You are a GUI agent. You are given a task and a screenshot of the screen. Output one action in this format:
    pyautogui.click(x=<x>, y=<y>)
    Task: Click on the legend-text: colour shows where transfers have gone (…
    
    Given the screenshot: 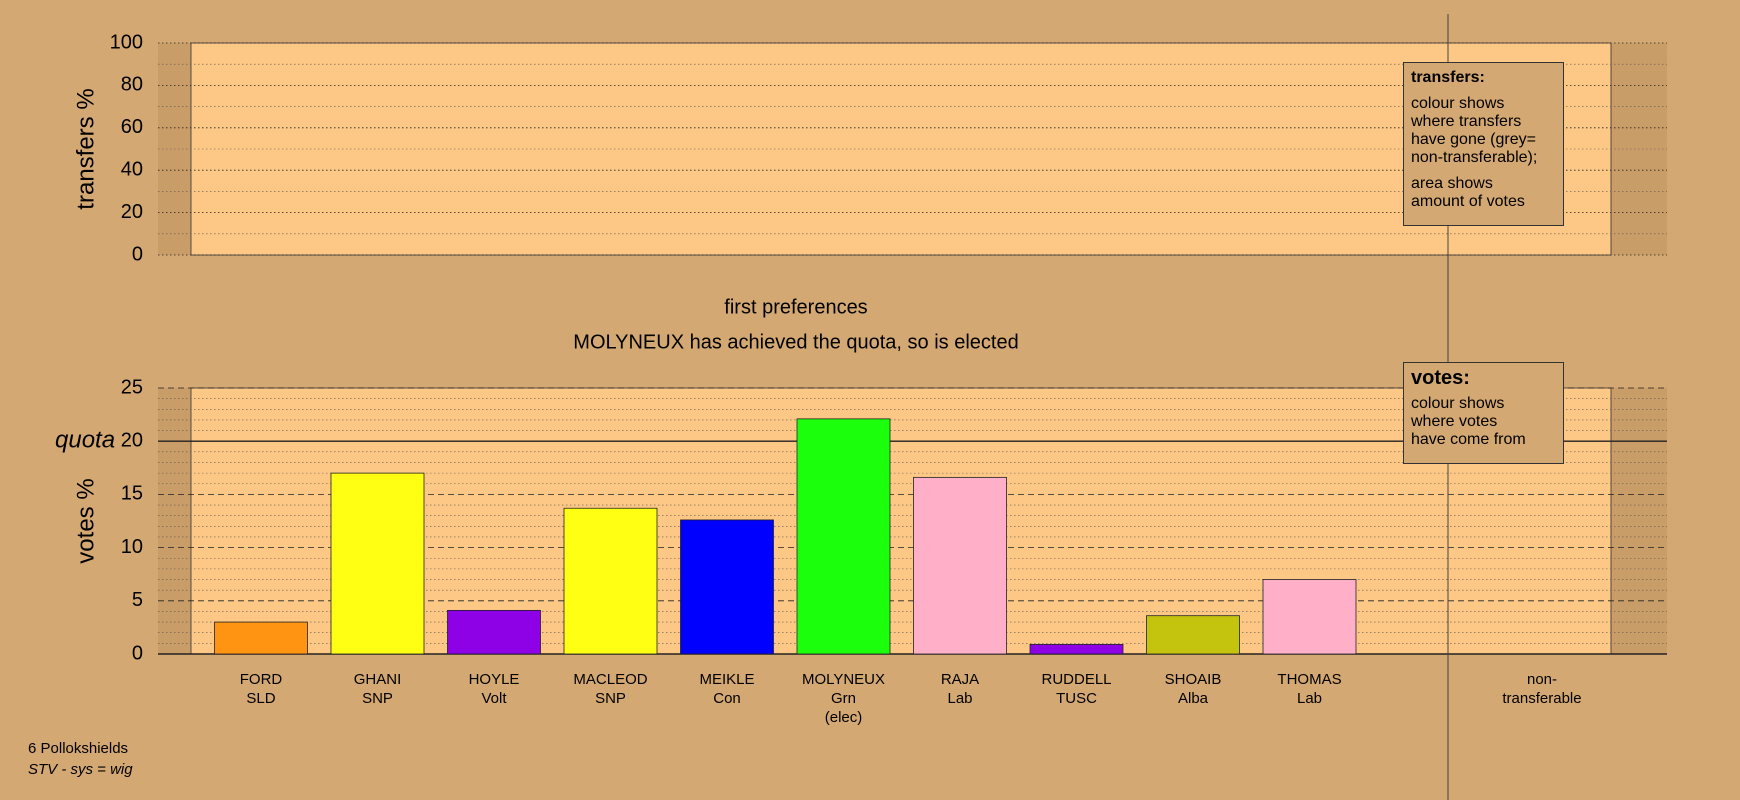 What is the action you would take?
    pyautogui.click(x=1474, y=130)
    